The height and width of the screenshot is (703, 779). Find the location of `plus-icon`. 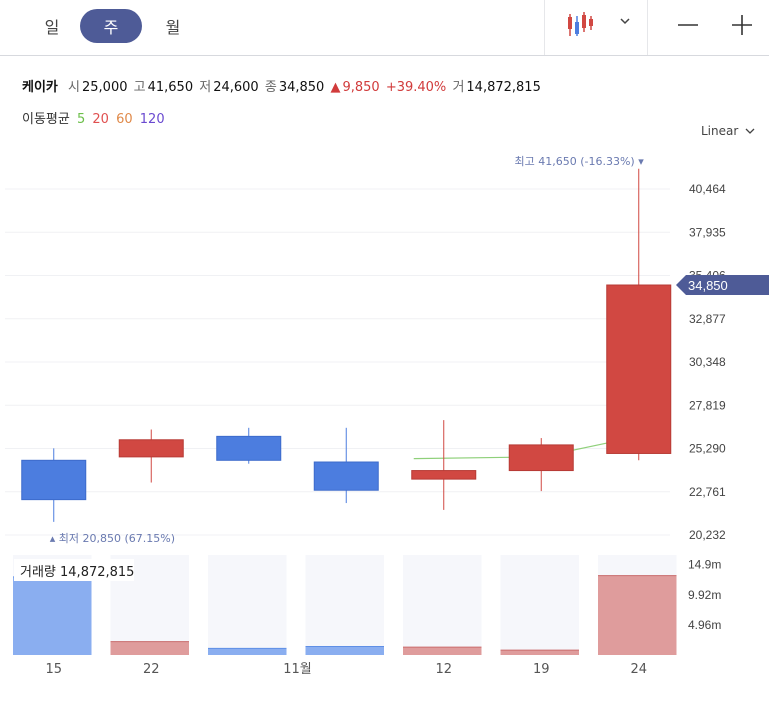

plus-icon is located at coordinates (742, 25).